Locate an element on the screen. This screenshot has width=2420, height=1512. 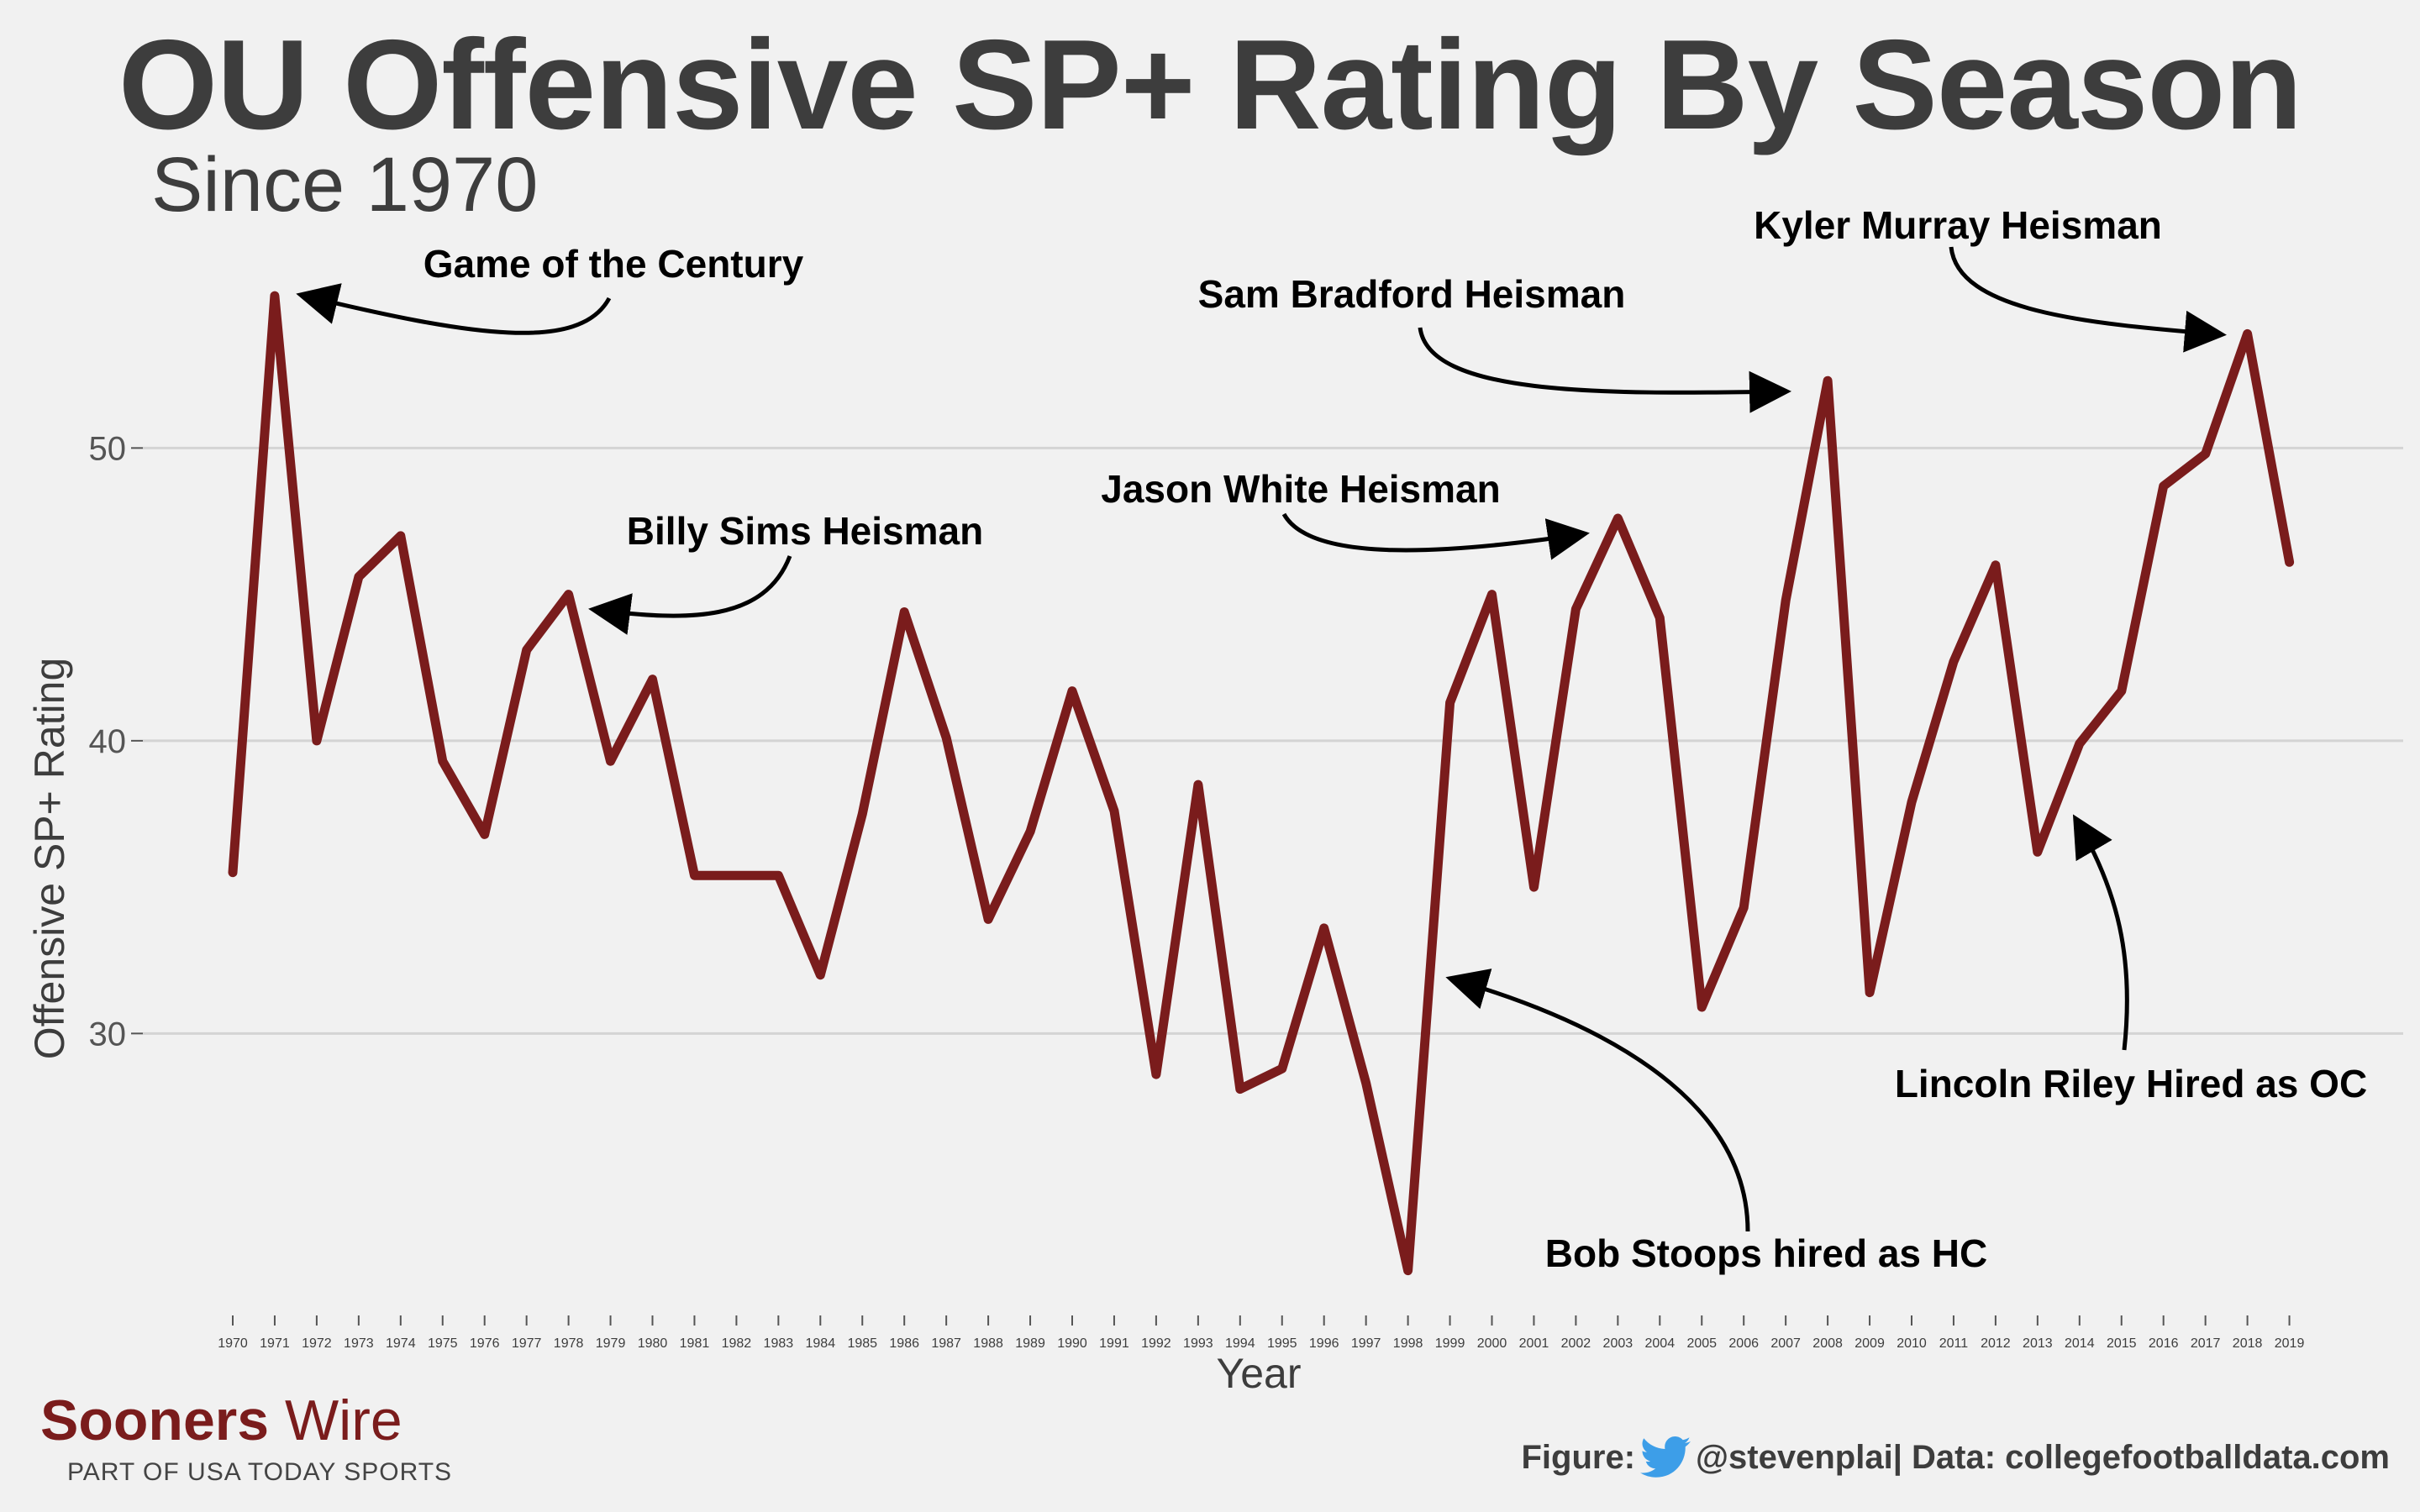
credit-data-source: | Data: collegefootballdata.com is located at coordinates (2141, 1457).